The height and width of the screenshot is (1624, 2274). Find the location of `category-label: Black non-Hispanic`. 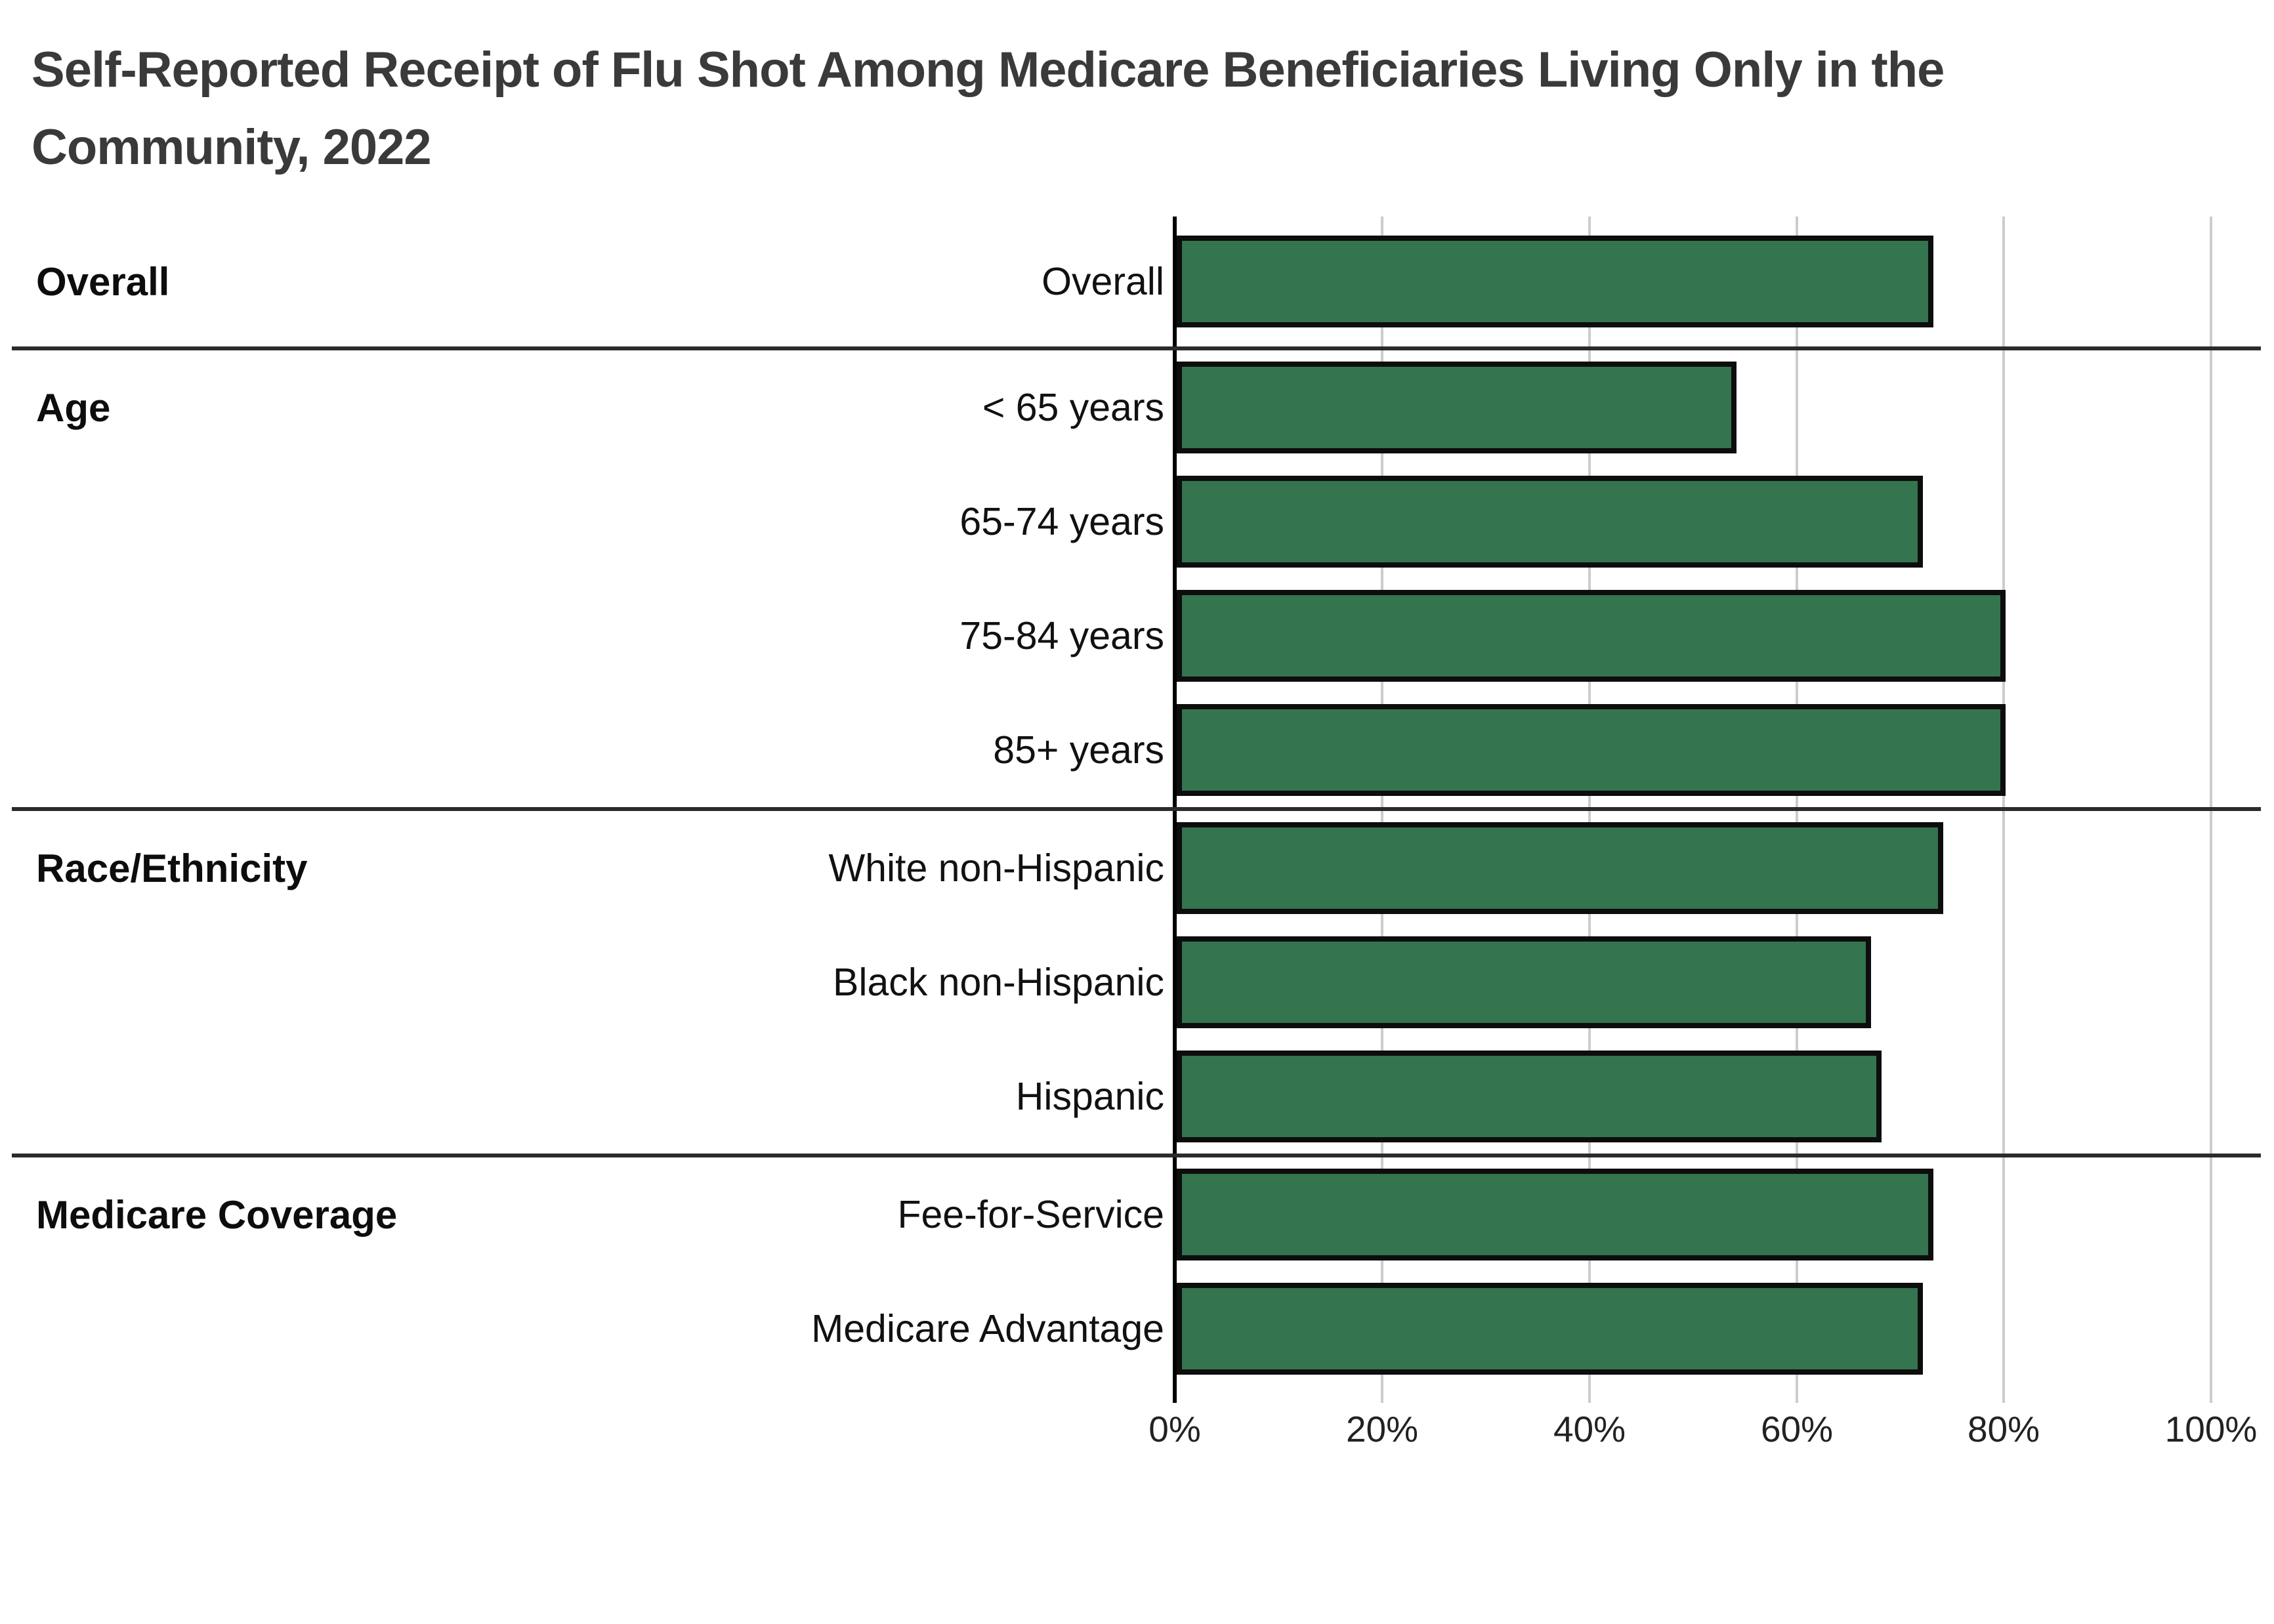

category-label: Black non-Hispanic is located at coordinates (998, 983).